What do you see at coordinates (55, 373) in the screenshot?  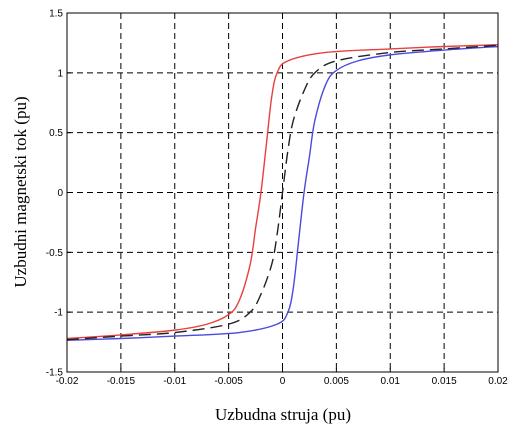 I see `y-tick-label: -1.5` at bounding box center [55, 373].